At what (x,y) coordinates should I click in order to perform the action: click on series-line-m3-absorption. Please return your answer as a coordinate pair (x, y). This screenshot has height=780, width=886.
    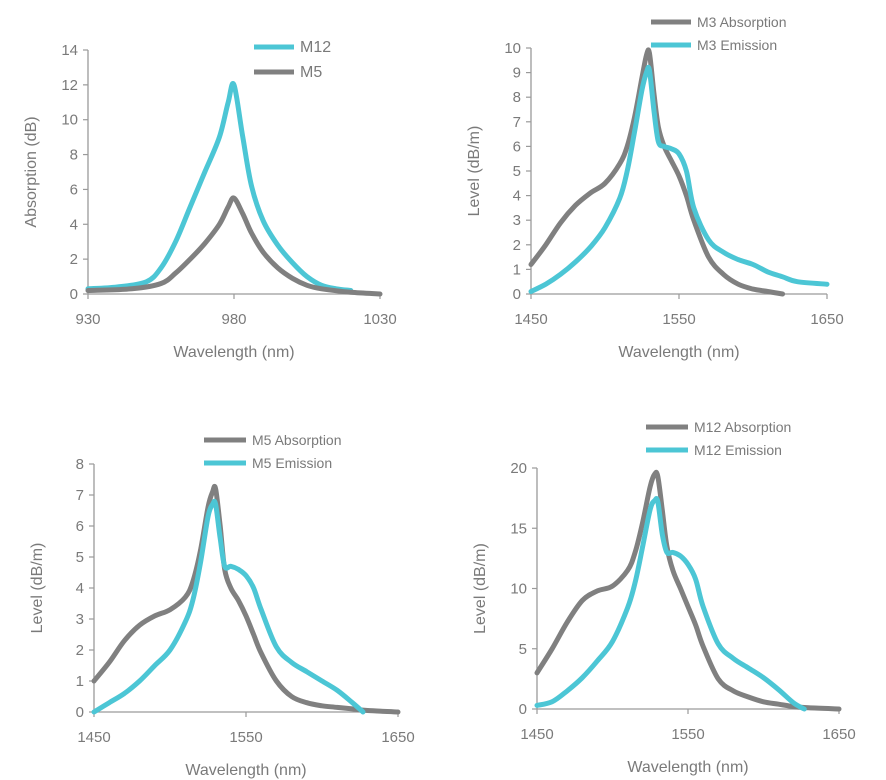
    Looking at the image, I should click on (657, 172).